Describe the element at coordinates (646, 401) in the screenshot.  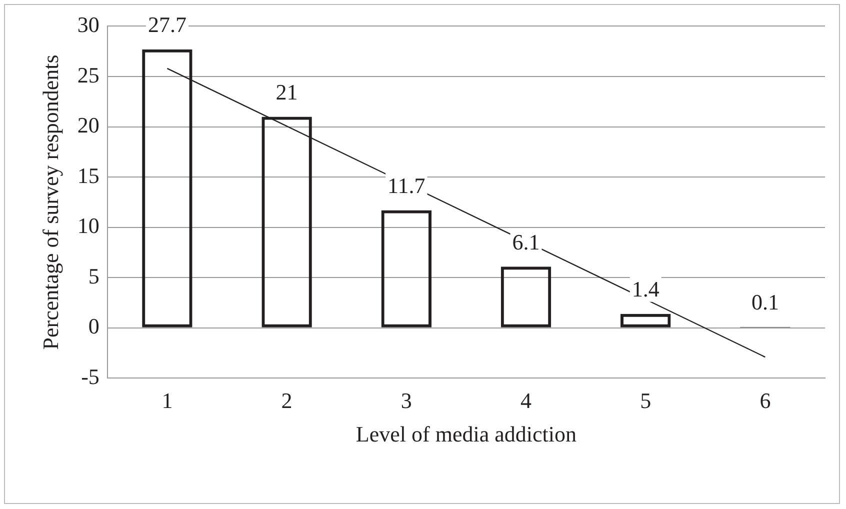
I see `x-tick-label: 5` at that location.